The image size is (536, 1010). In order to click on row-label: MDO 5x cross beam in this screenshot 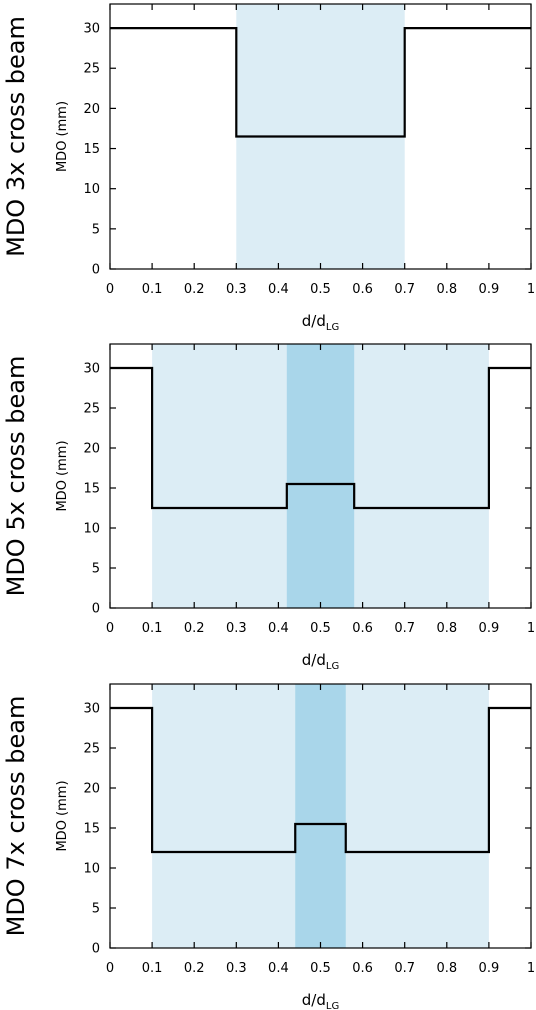, I will do `click(16, 476)`.